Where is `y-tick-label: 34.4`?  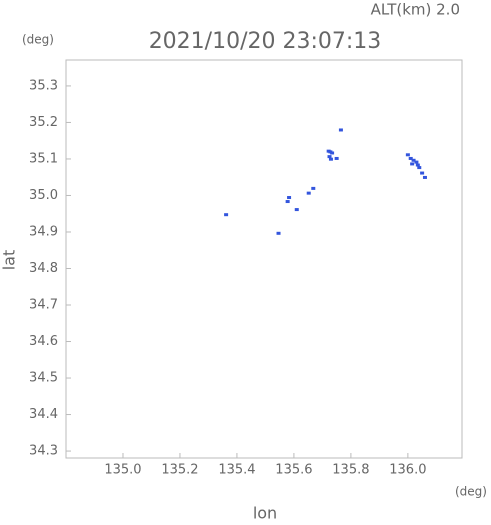
y-tick-label: 34.4 is located at coordinates (43, 414).